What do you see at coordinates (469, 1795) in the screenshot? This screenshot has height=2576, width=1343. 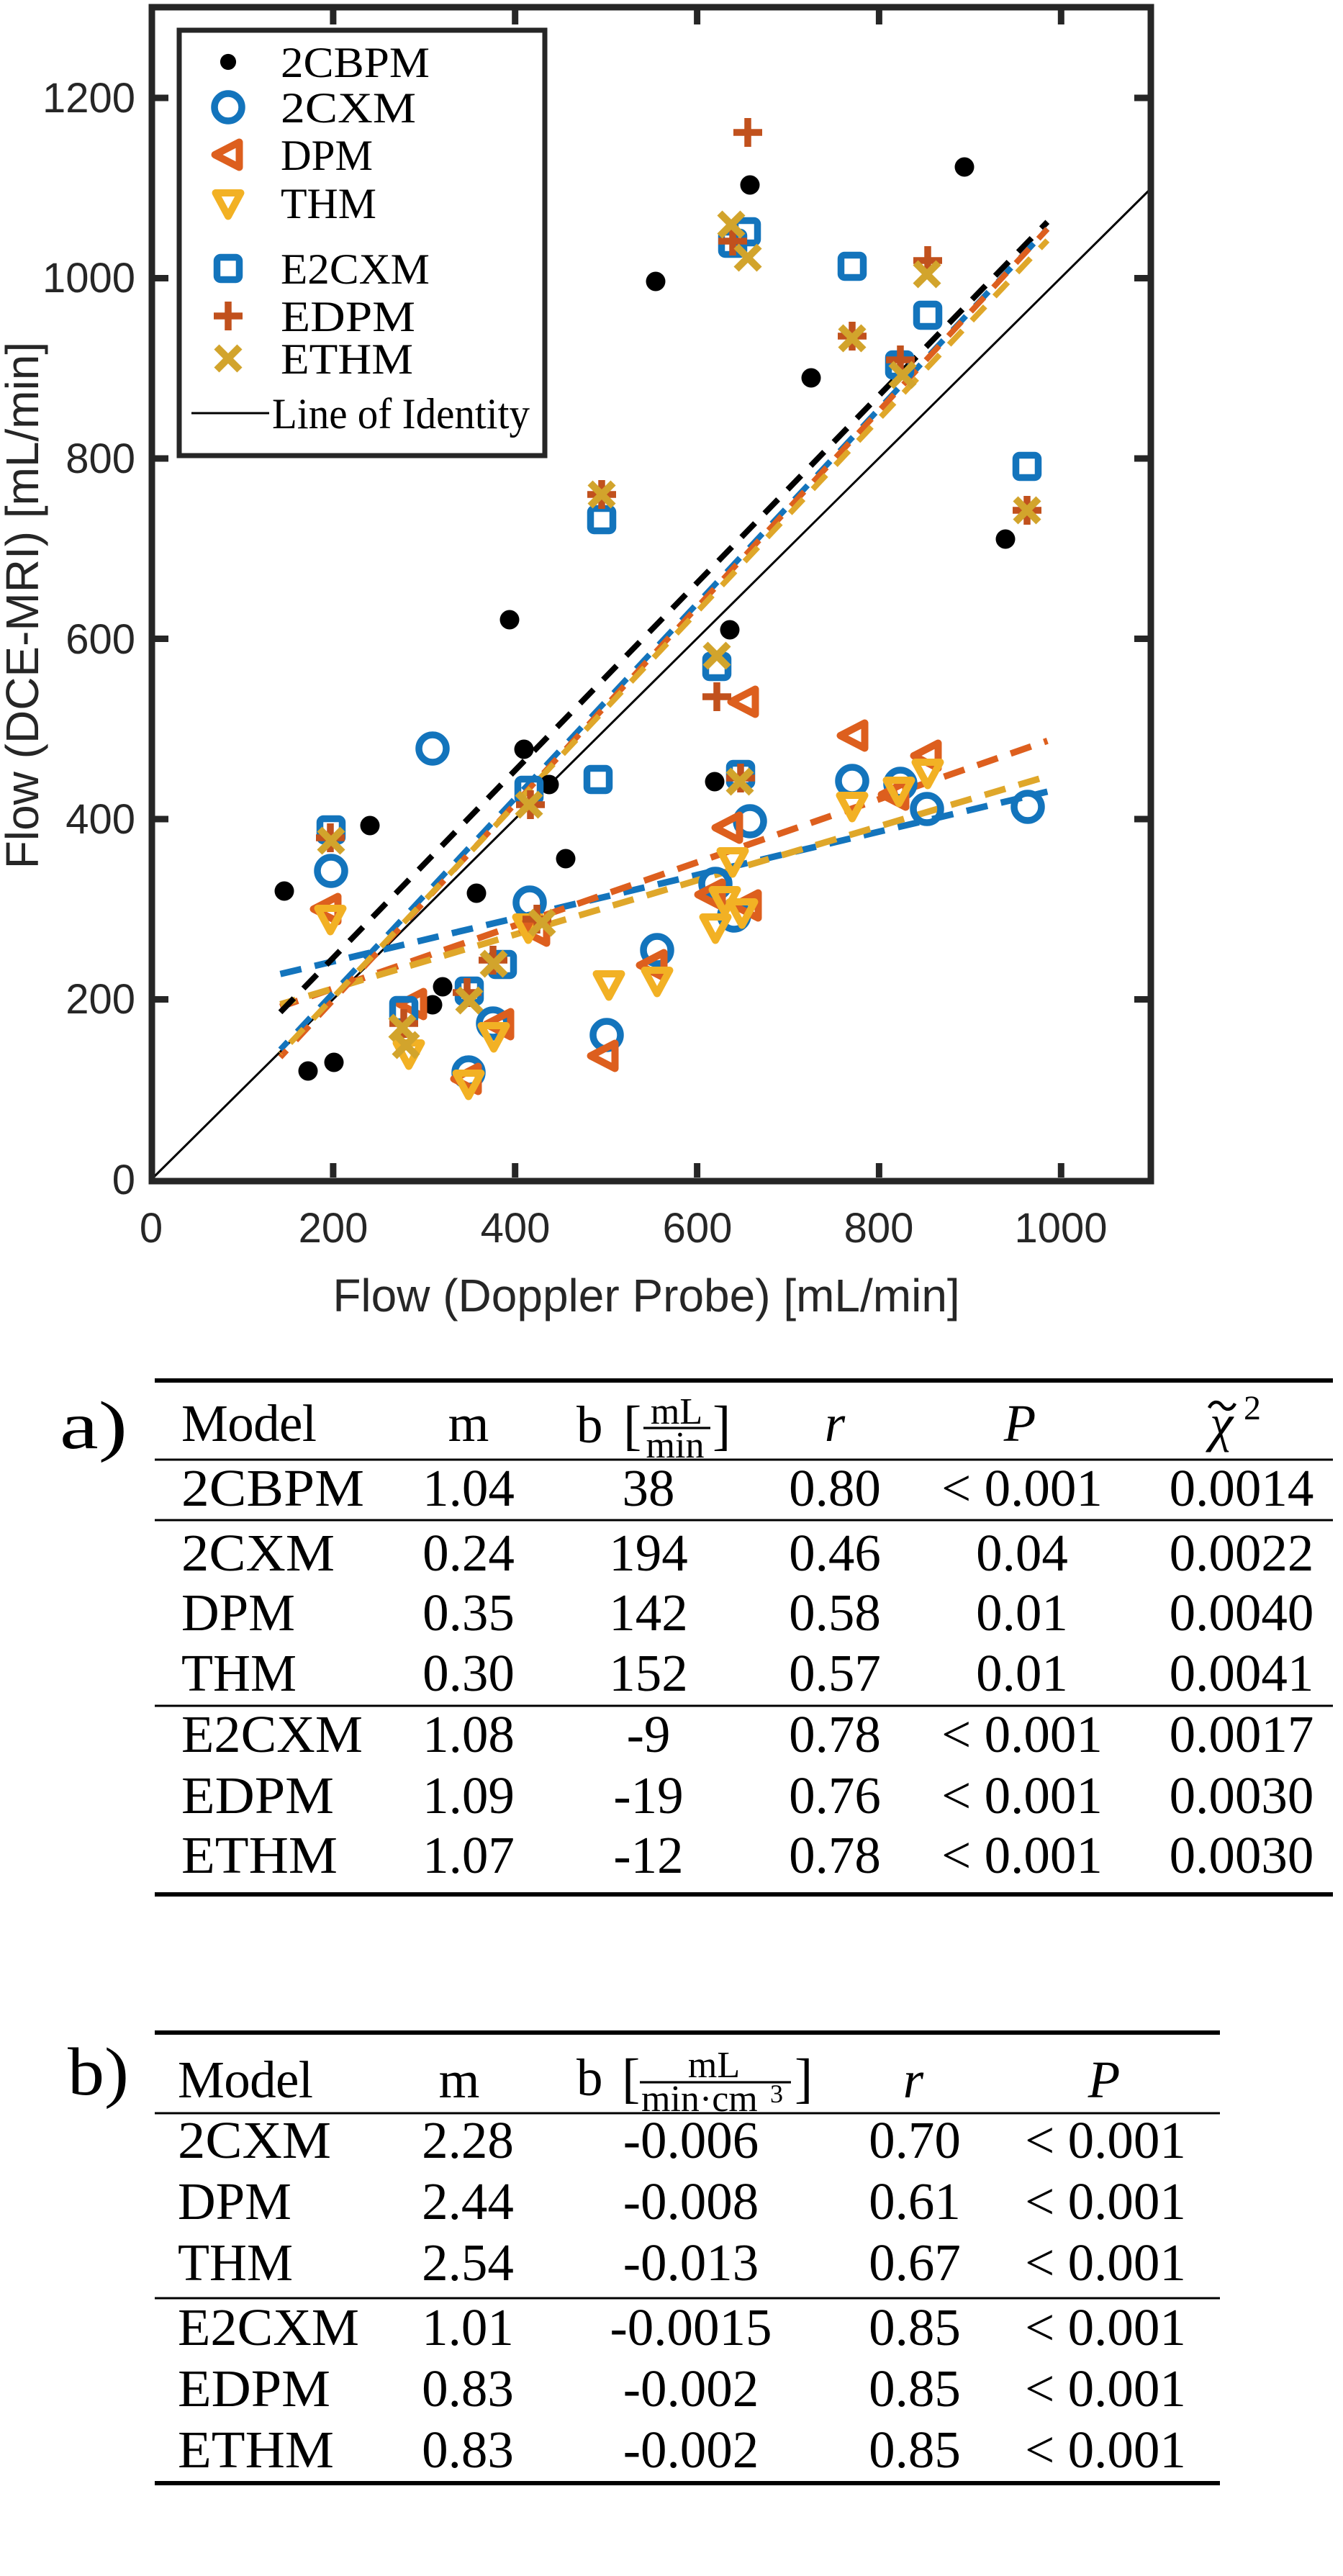 I see `svg-text: 1.09` at bounding box center [469, 1795].